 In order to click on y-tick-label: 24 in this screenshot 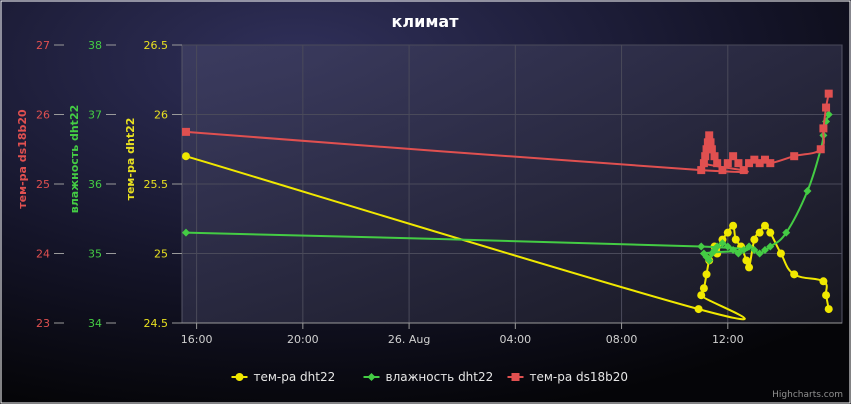, I will do `click(43, 254)`.